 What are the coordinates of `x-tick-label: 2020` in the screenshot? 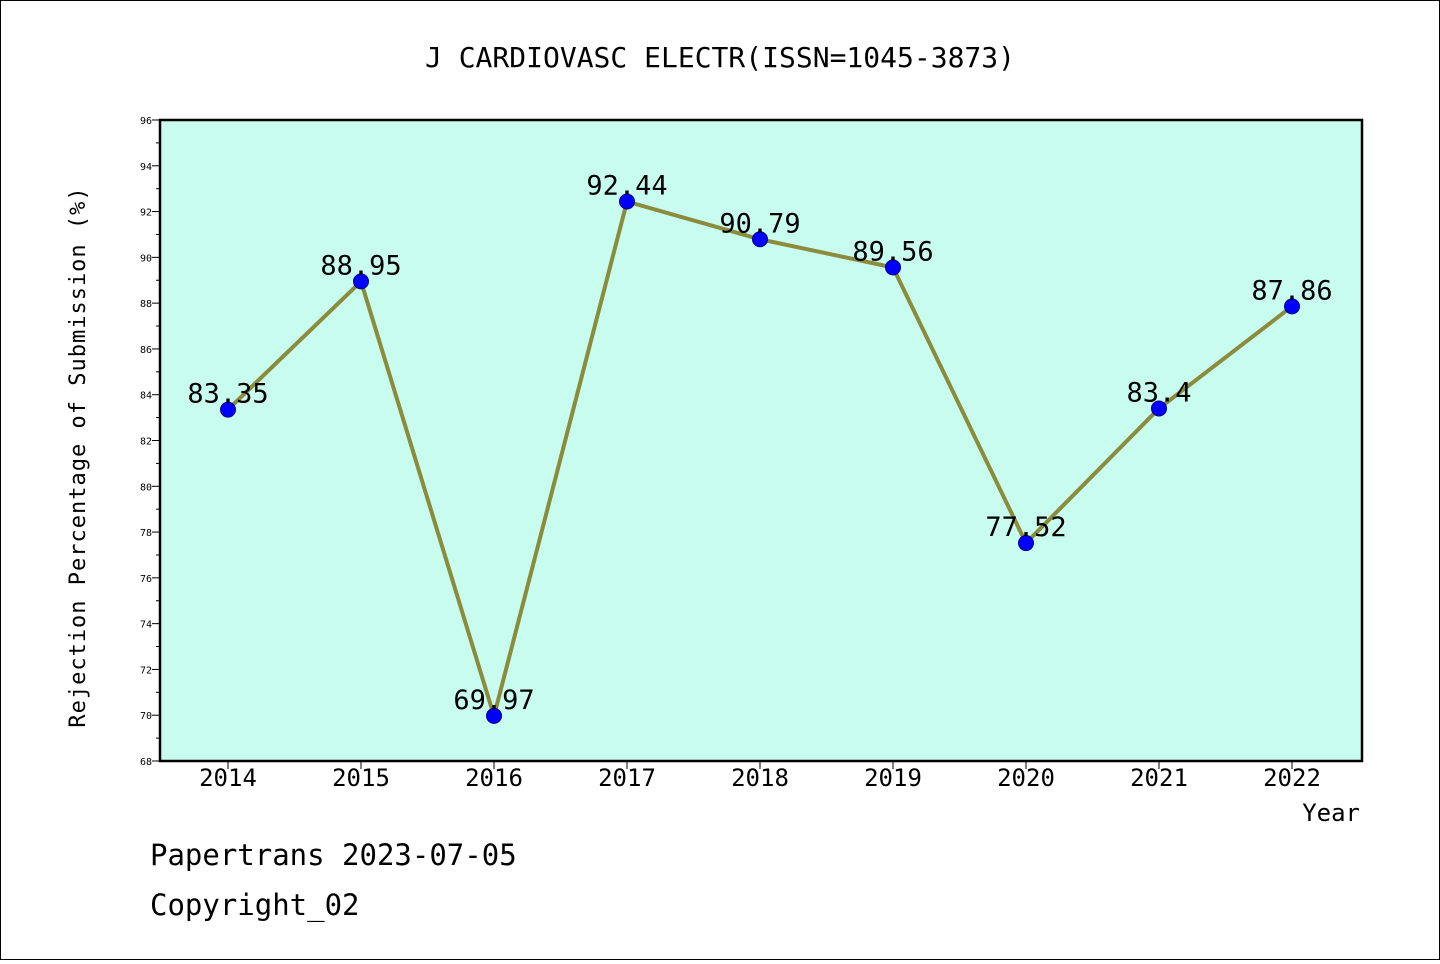 It's located at (1026, 778).